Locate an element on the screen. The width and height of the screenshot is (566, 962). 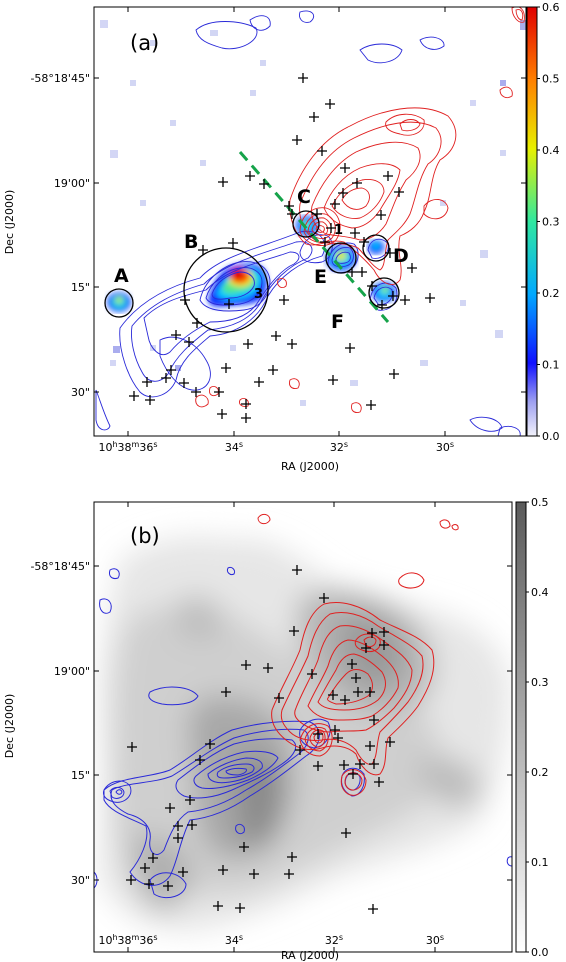
panel-a-xtick-3: 30s is located at coordinates (445, 447).